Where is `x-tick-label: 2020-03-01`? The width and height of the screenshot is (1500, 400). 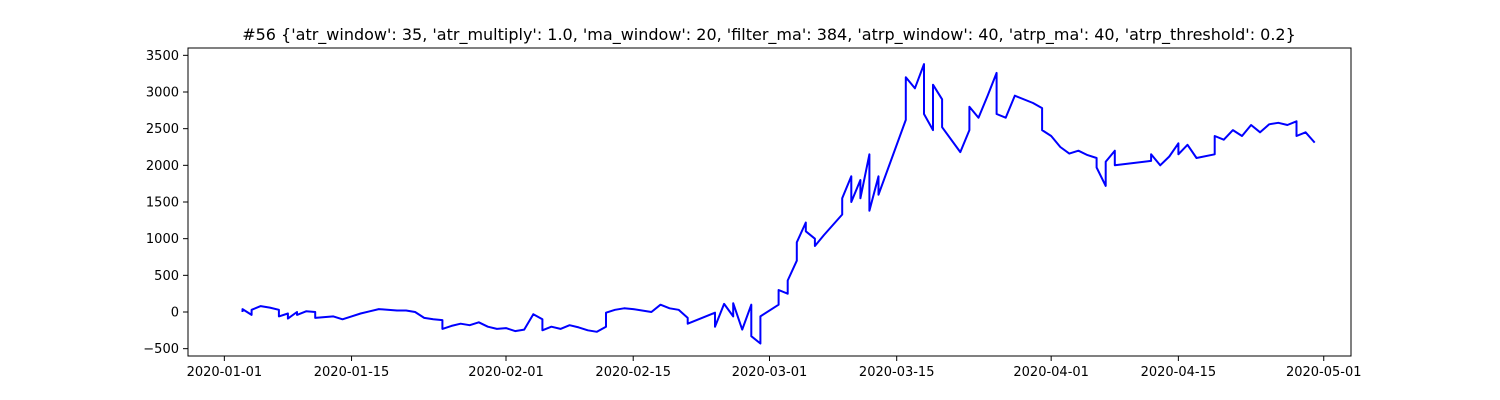 x-tick-label: 2020-03-01 is located at coordinates (770, 372).